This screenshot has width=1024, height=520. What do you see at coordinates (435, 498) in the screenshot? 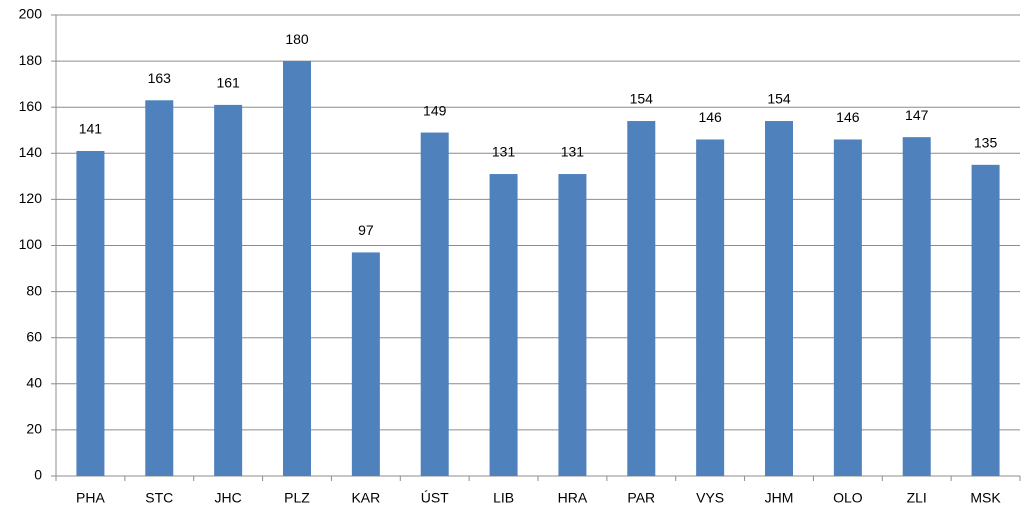
I see `x-tick-label: ÚST` at bounding box center [435, 498].